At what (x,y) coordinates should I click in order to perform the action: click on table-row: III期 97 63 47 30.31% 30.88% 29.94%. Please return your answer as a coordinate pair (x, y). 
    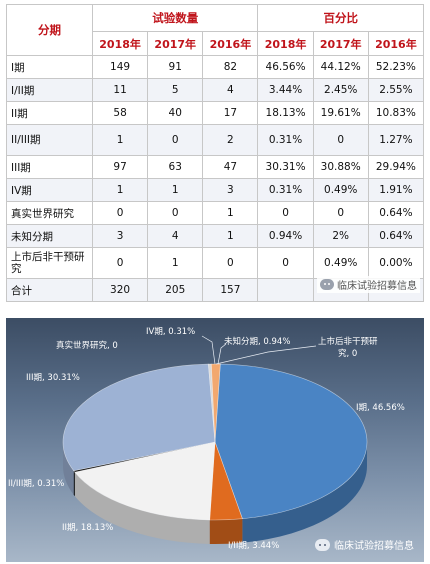
    Looking at the image, I should click on (215, 167).